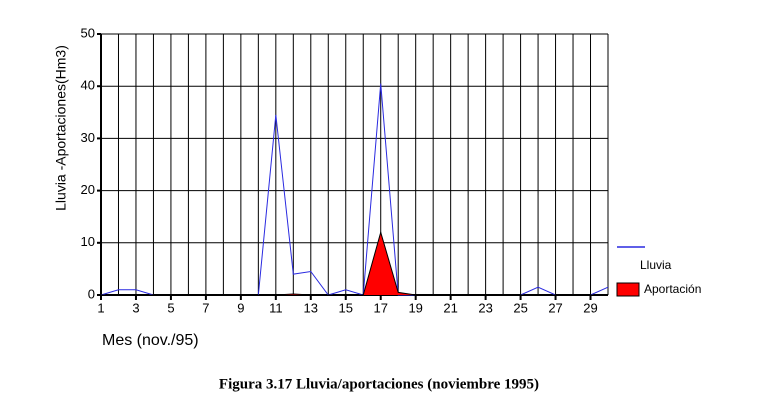 Image resolution: width=758 pixels, height=419 pixels. What do you see at coordinates (450, 307) in the screenshot?
I see `x-tick-label: 21` at bounding box center [450, 307].